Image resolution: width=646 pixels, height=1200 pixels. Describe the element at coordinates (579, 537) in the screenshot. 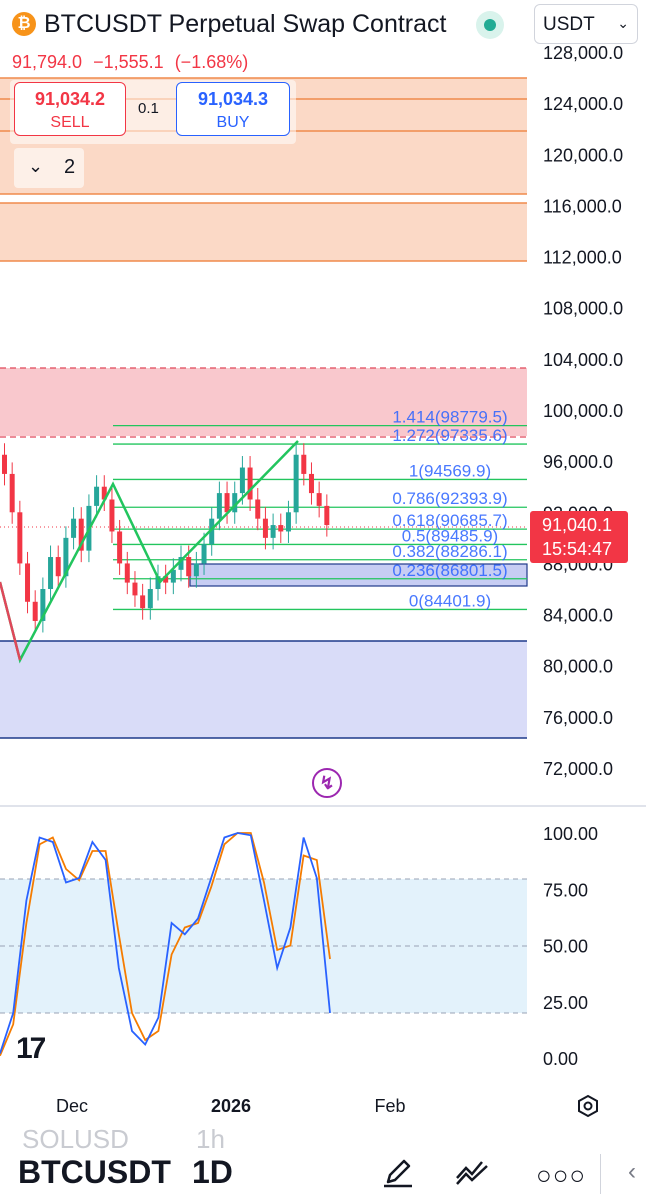

I see `current-price-tag: 91,040.1 15:54:47` at that location.